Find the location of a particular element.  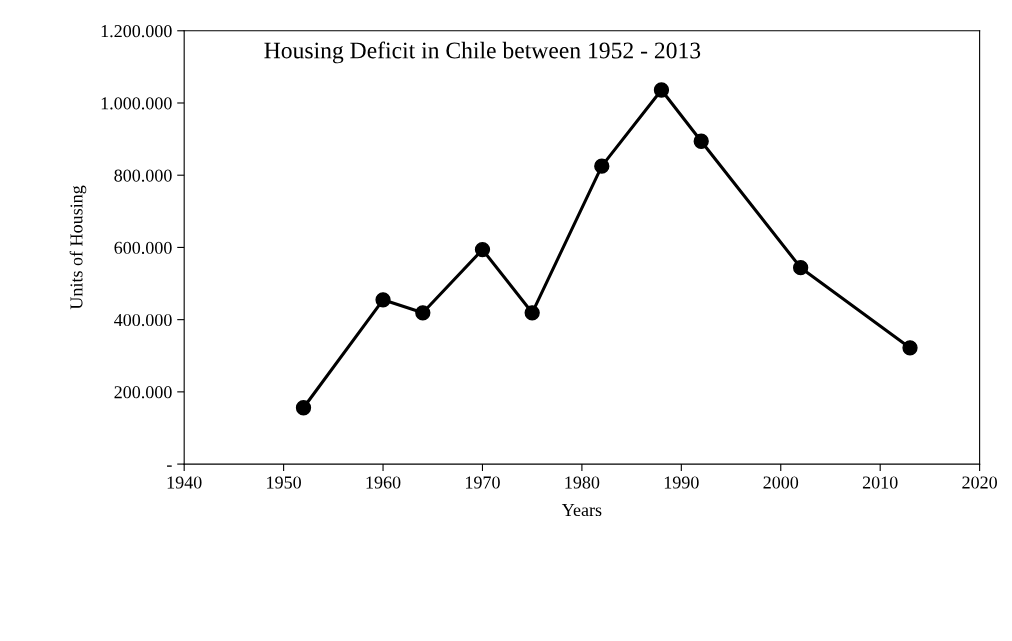

chart-title: Housing Deficit in Chile between 1952 - 2013 is located at coordinates (482, 52).